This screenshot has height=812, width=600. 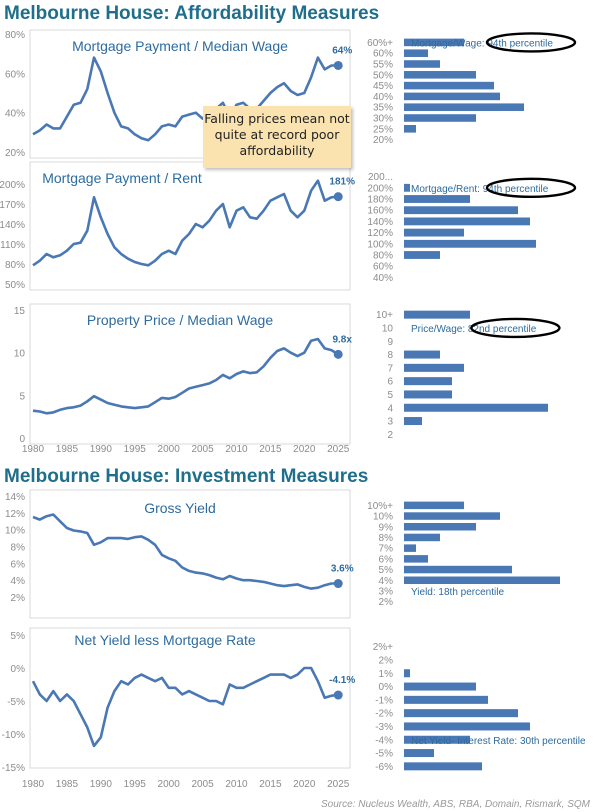 What do you see at coordinates (16, 702) in the screenshot?
I see `y-tick-label: -5%` at bounding box center [16, 702].